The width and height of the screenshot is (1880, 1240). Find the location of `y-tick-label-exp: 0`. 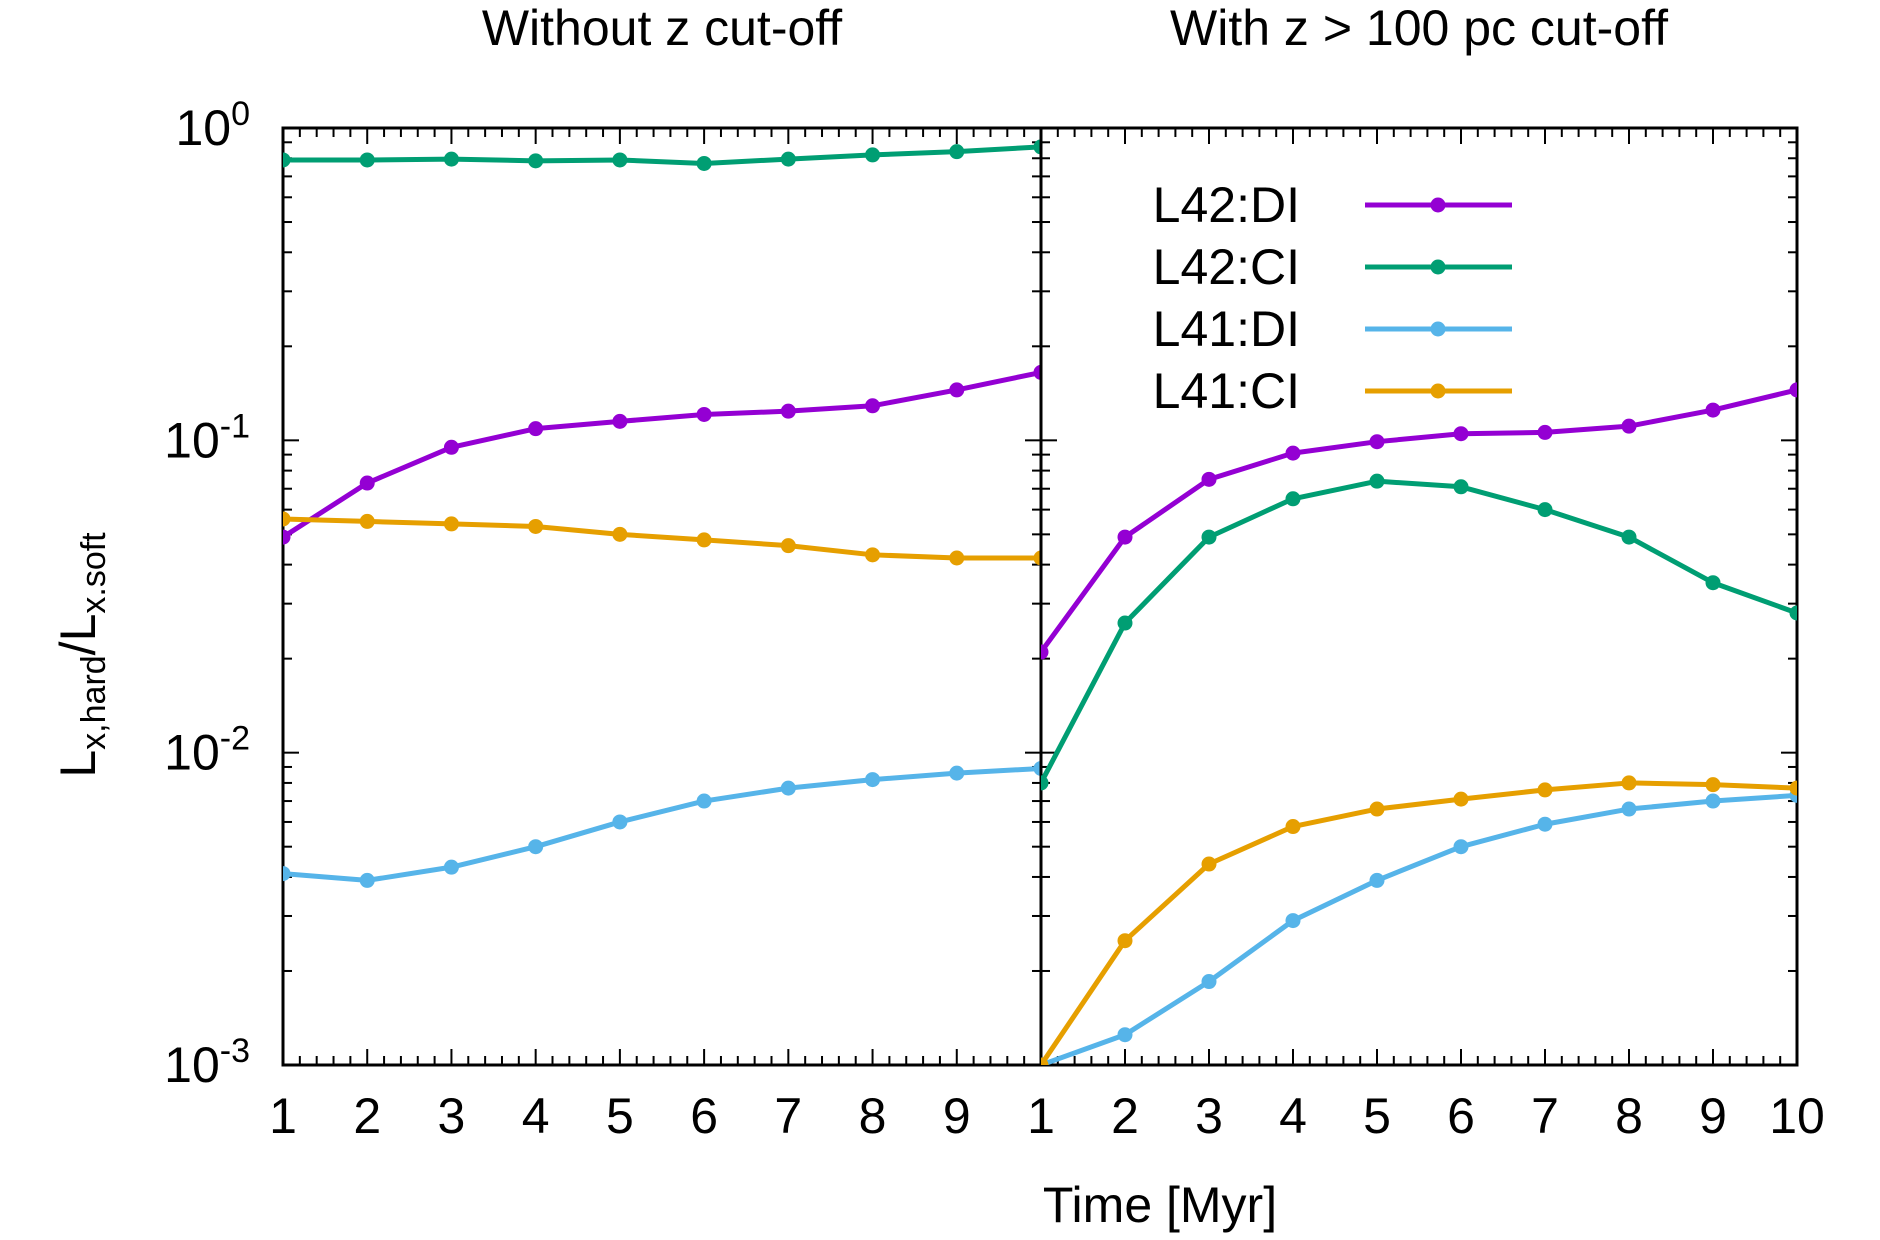

y-tick-label-exp: 0 is located at coordinates (240, 114).